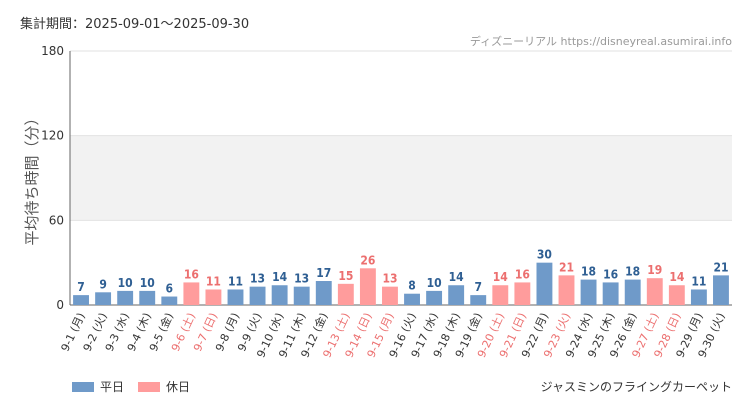  What do you see at coordinates (112, 387) in the screenshot?
I see `legend-weekday-label: 平日` at bounding box center [112, 387].